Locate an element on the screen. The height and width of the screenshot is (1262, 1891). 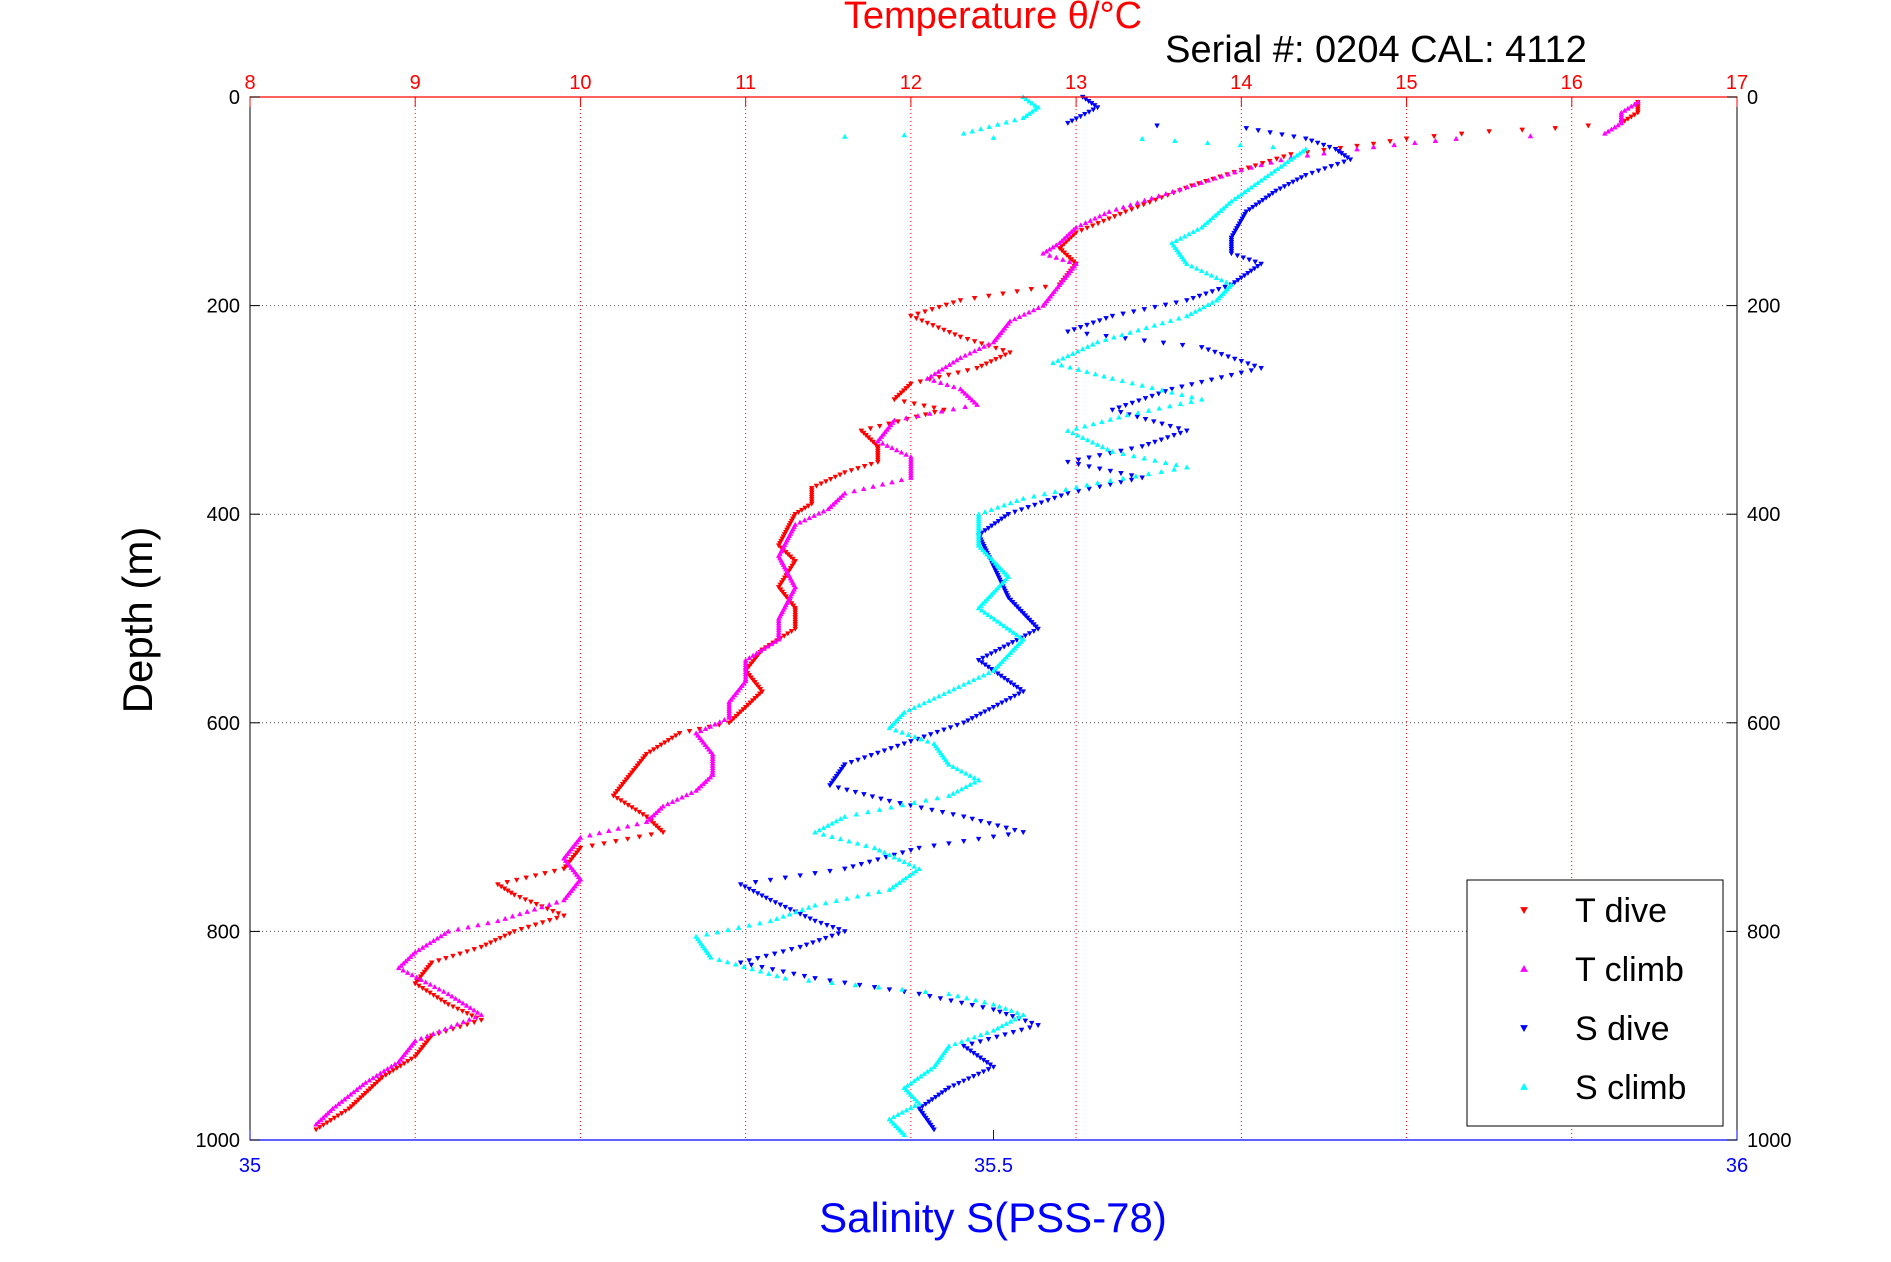
legend-marker is located at coordinates (1524, 1029).